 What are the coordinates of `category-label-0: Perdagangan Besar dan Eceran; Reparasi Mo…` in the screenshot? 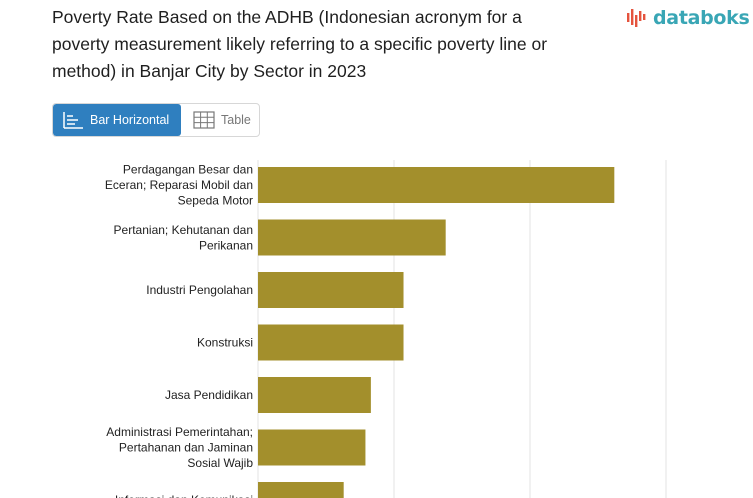 It's located at (179, 185).